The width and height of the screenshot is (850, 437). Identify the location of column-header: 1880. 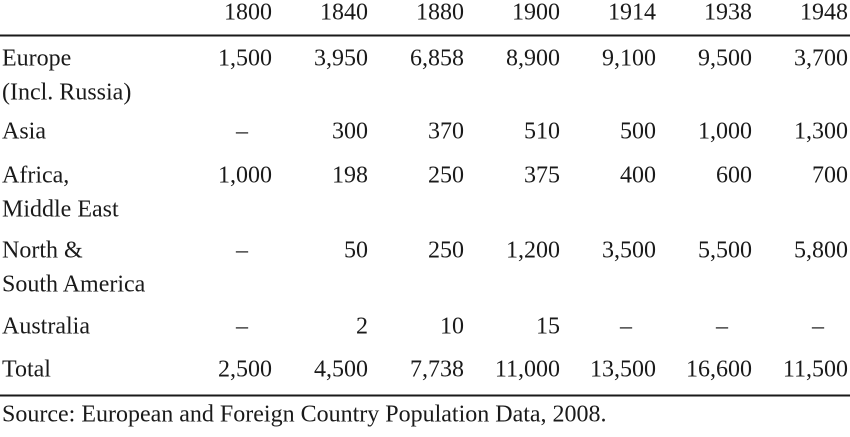
(440, 13).